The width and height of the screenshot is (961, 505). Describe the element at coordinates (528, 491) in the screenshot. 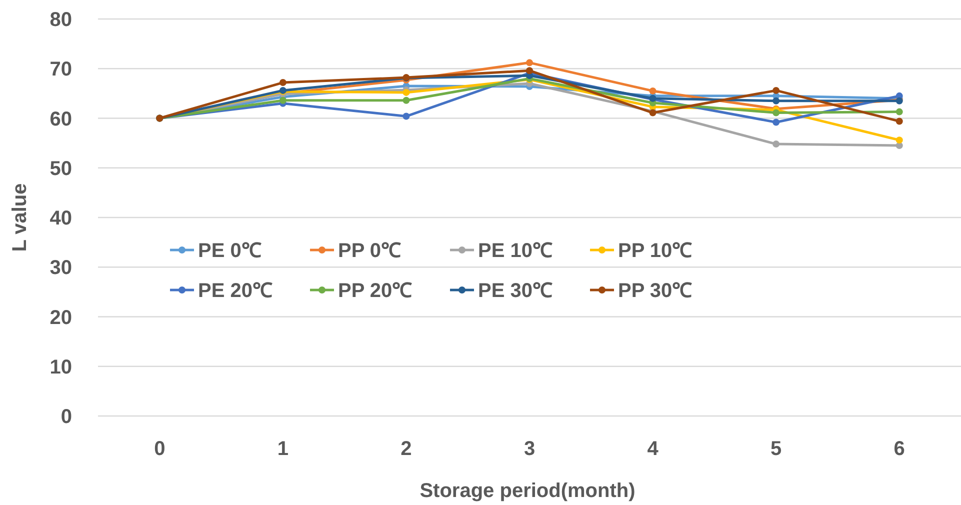

I see `x-axis-title: Storage period(month)` at that location.